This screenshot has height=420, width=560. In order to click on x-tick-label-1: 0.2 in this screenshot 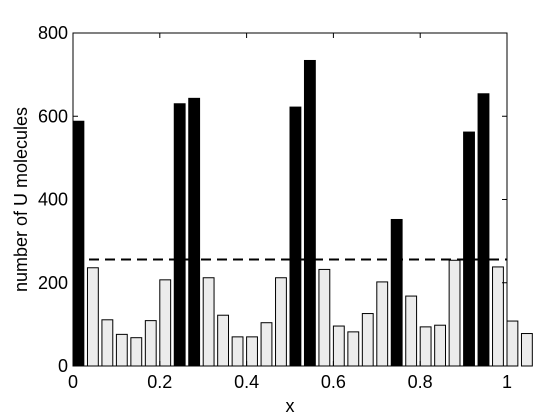, I will do `click(159, 382)`.